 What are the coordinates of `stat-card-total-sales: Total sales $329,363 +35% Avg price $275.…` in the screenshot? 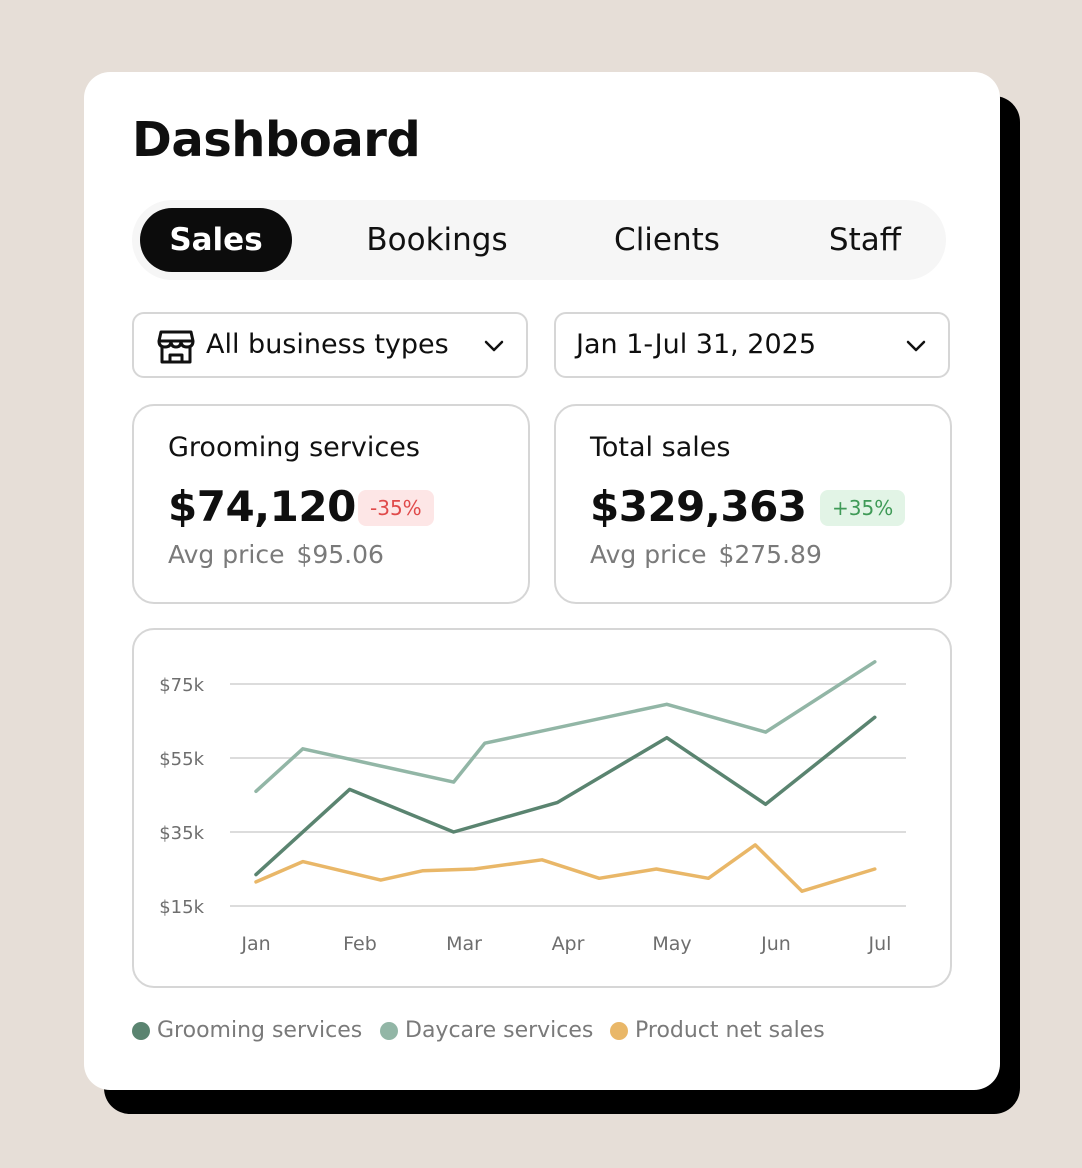 It's located at (753, 504).